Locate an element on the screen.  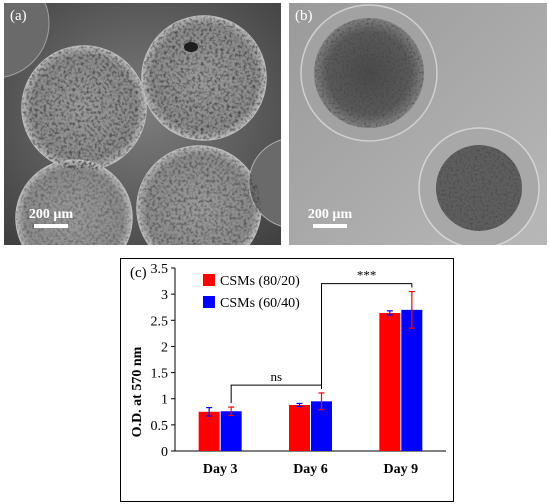
y-ticks: 0 0.5 1 1.5 2 2.5 3 3.5 is located at coordinates (163, 361).